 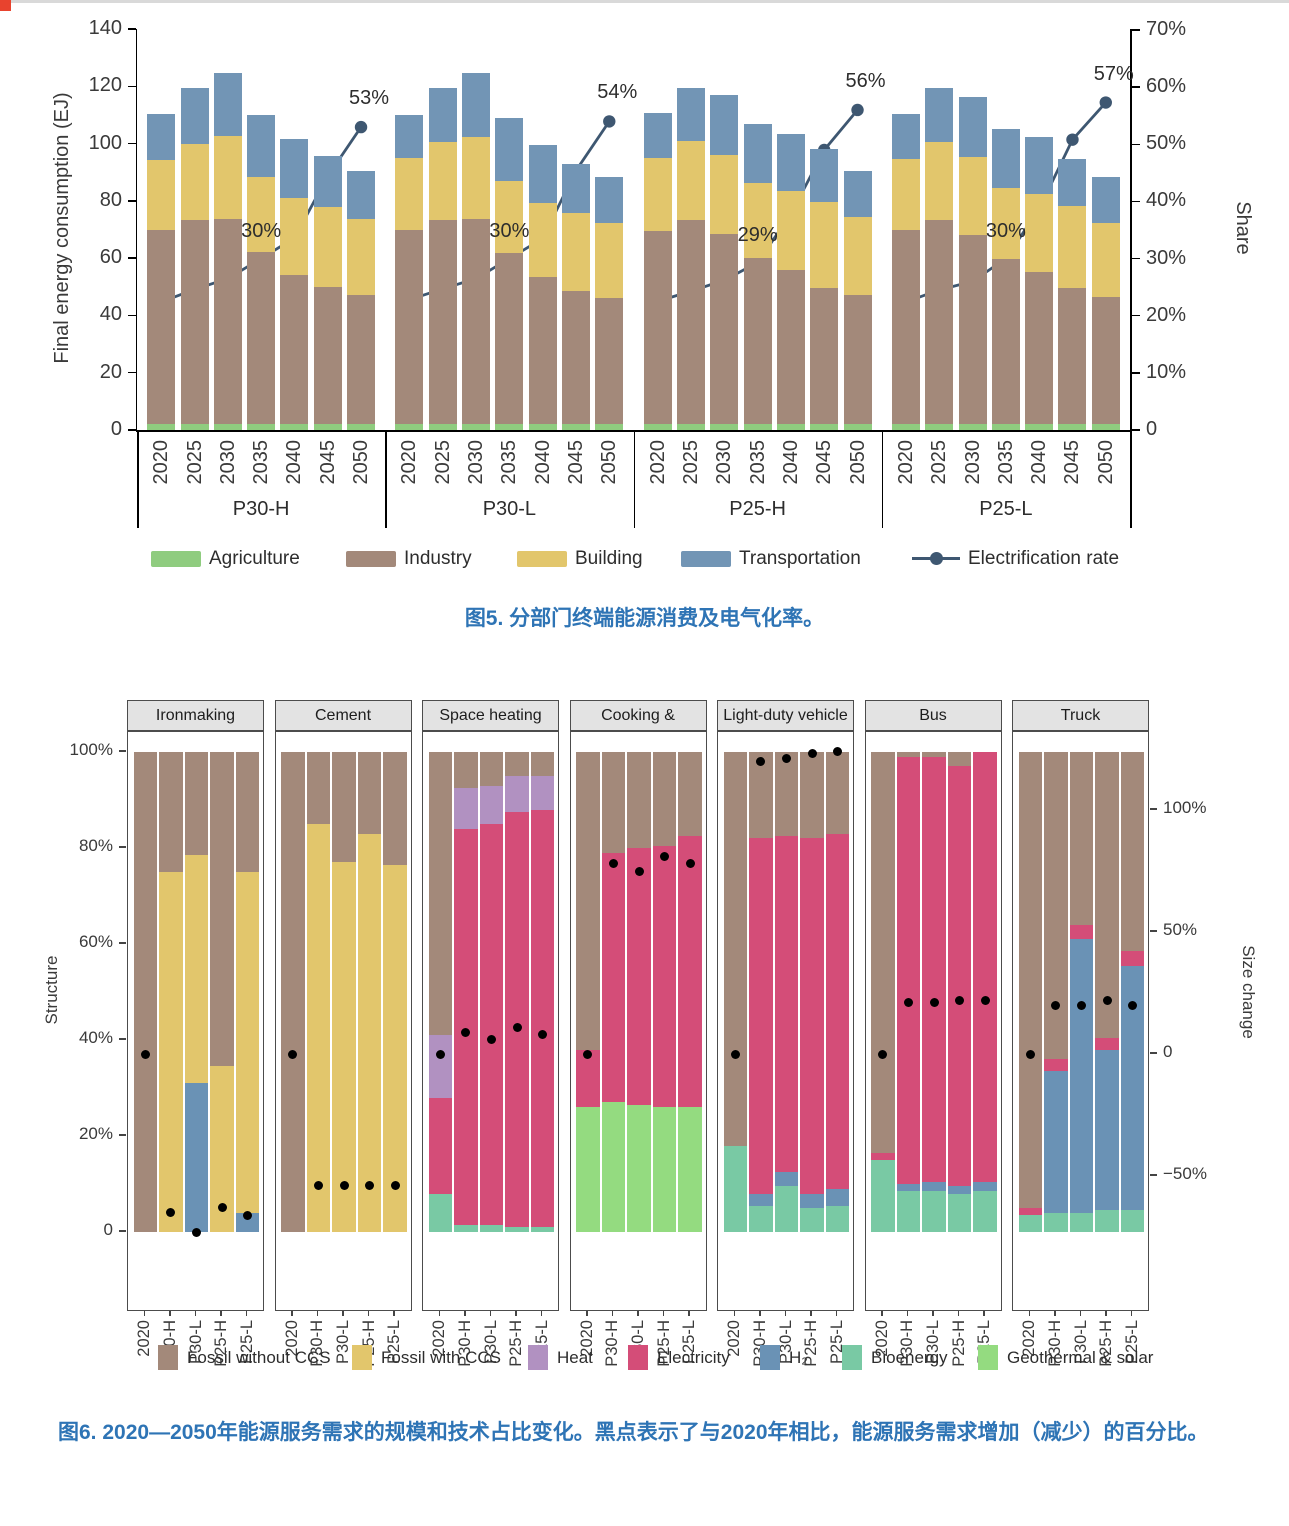 I want to click on share-mid-annotation: 29%, so click(x=757, y=234).